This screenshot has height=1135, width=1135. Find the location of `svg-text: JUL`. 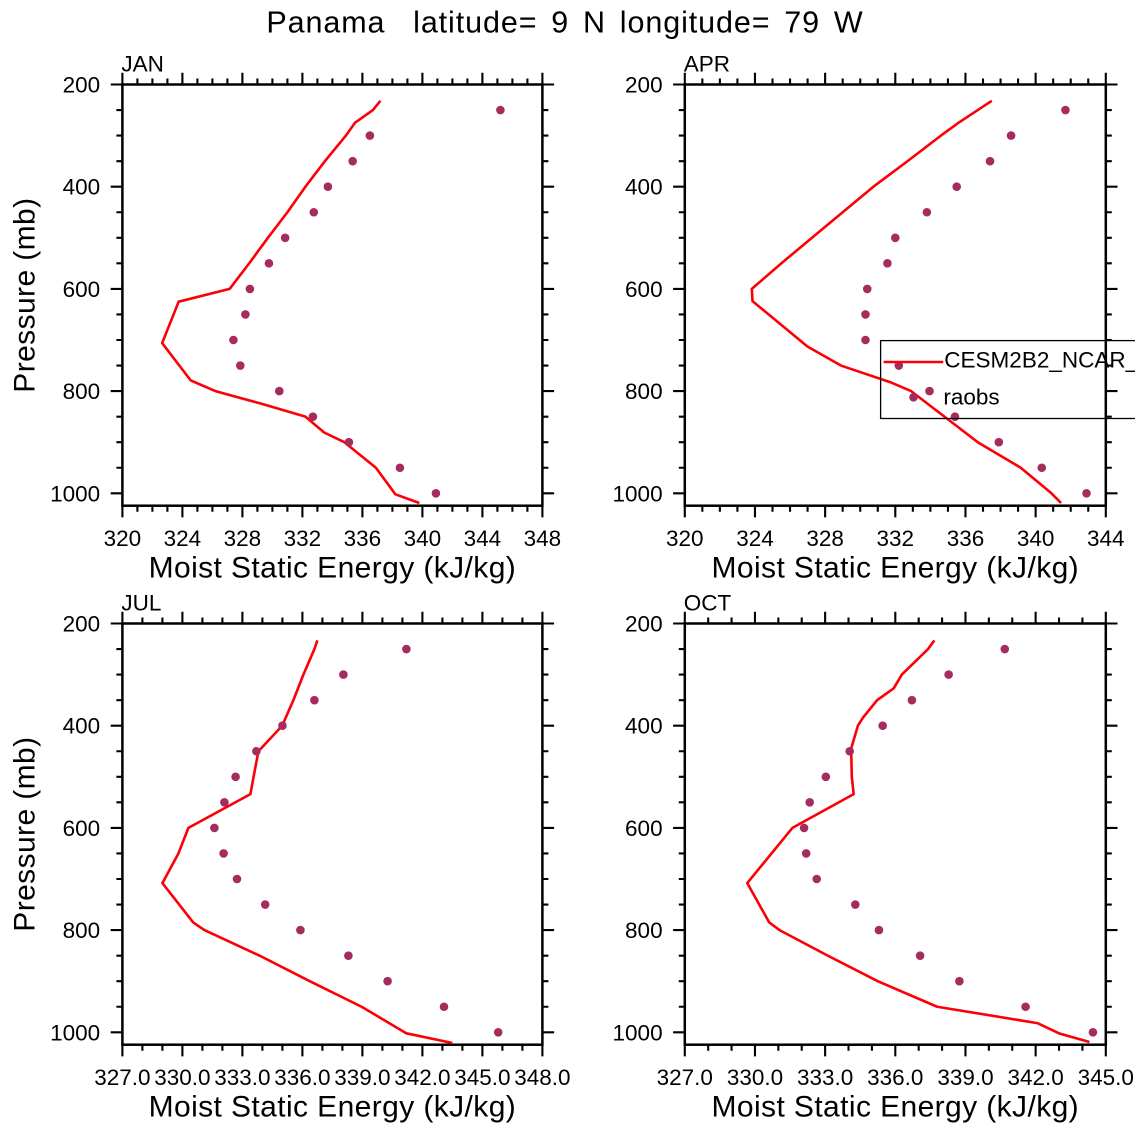

svg-text: JUL is located at coordinates (141, 603).